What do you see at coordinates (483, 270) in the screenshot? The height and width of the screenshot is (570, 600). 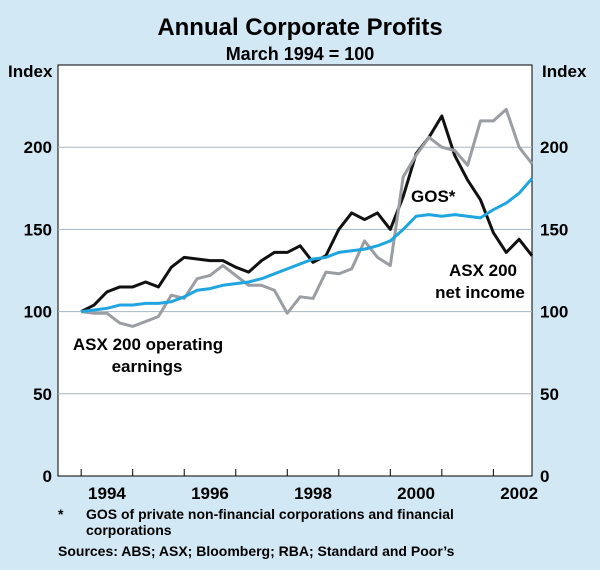 I see `net-income-label-line1: ASX 200` at bounding box center [483, 270].